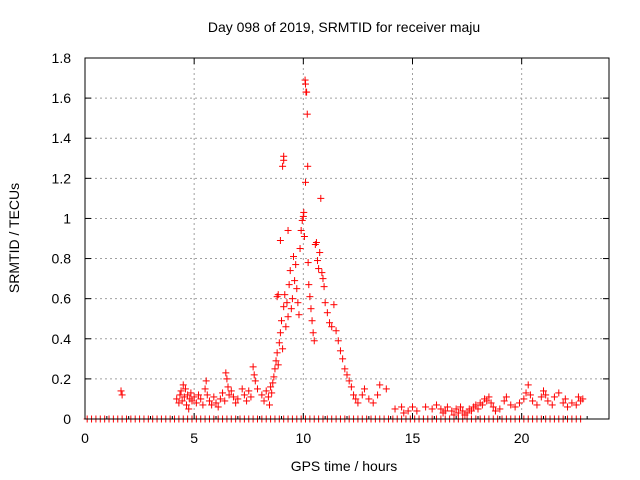 Image resolution: width=640 pixels, height=480 pixels. Describe the element at coordinates (62, 299) in the screenshot. I see `y-tick-label: 0.6` at that location.